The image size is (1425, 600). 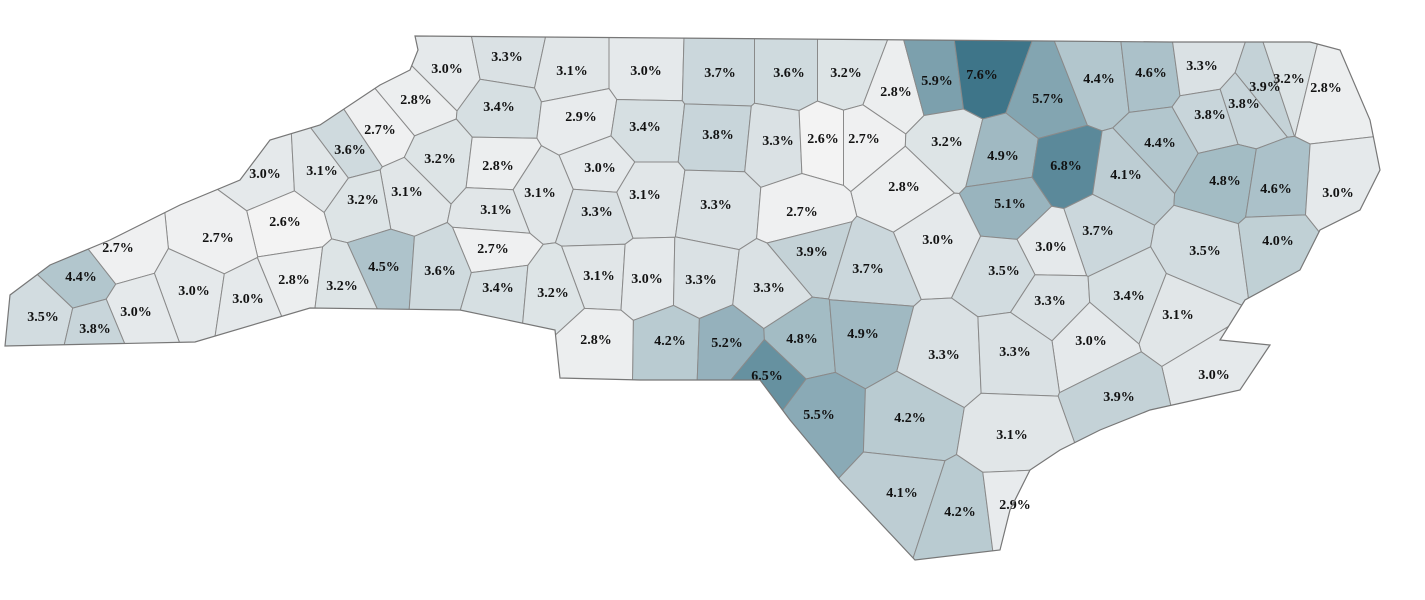 What do you see at coordinates (937, 81) in the screenshot?
I see `county-label: 5.9%` at bounding box center [937, 81].